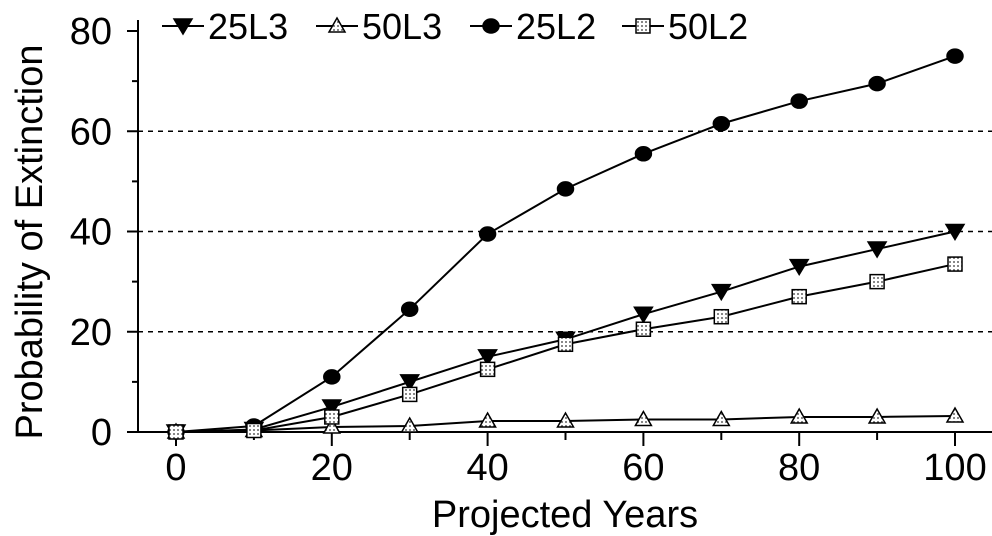  I want to click on legend-label: 50L2, so click(708, 26).